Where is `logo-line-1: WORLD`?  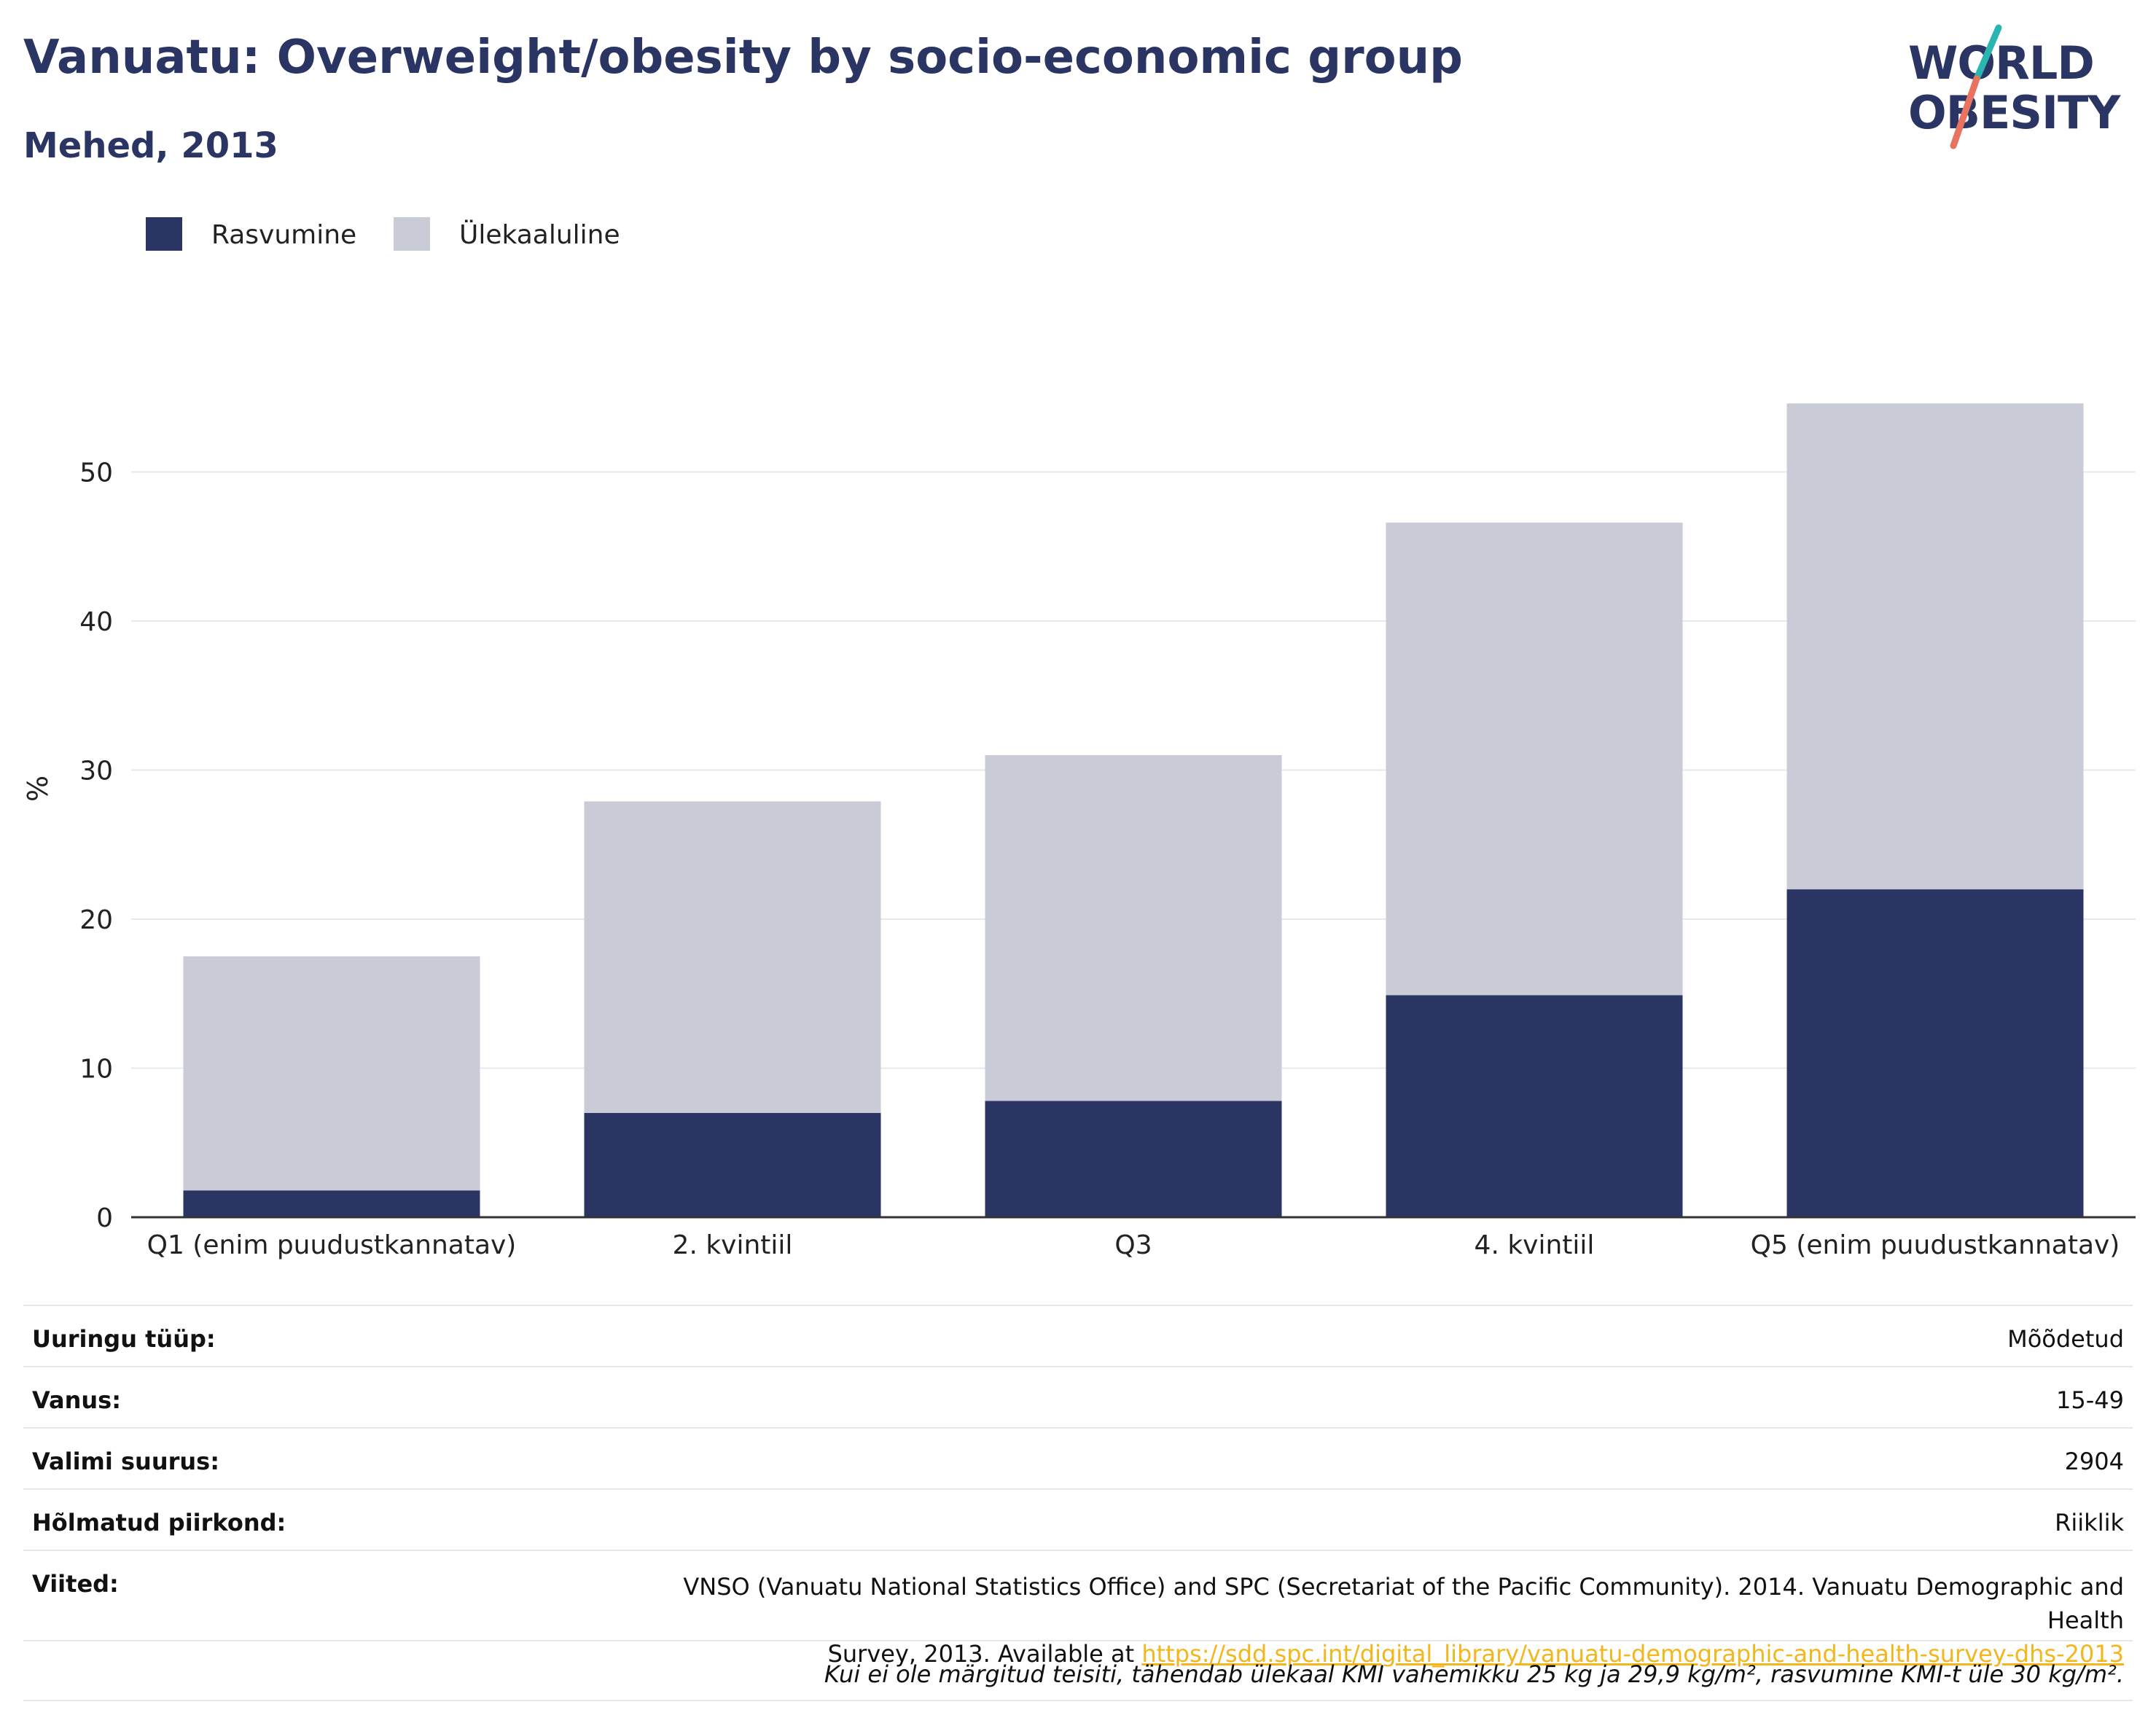 logo-line-1: WORLD is located at coordinates (2002, 63).